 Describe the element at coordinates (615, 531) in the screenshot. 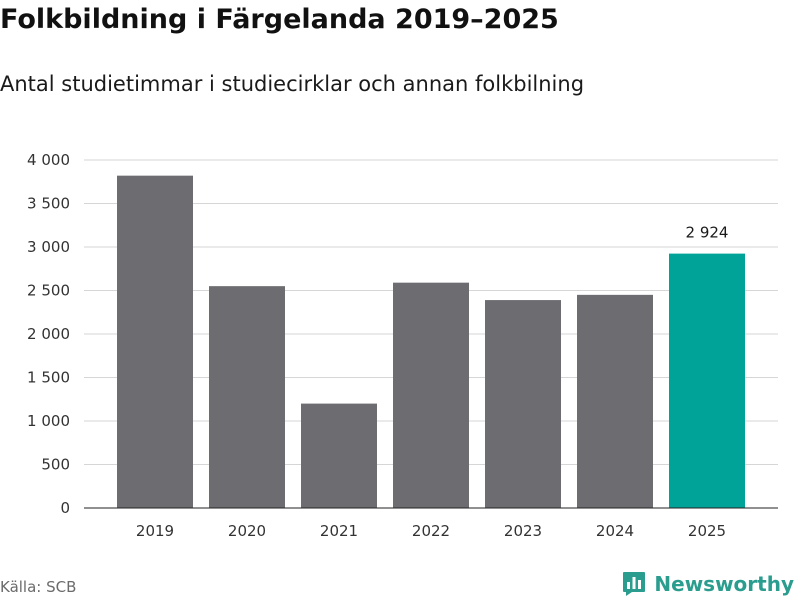

I see `x-tick-label: 2024` at that location.